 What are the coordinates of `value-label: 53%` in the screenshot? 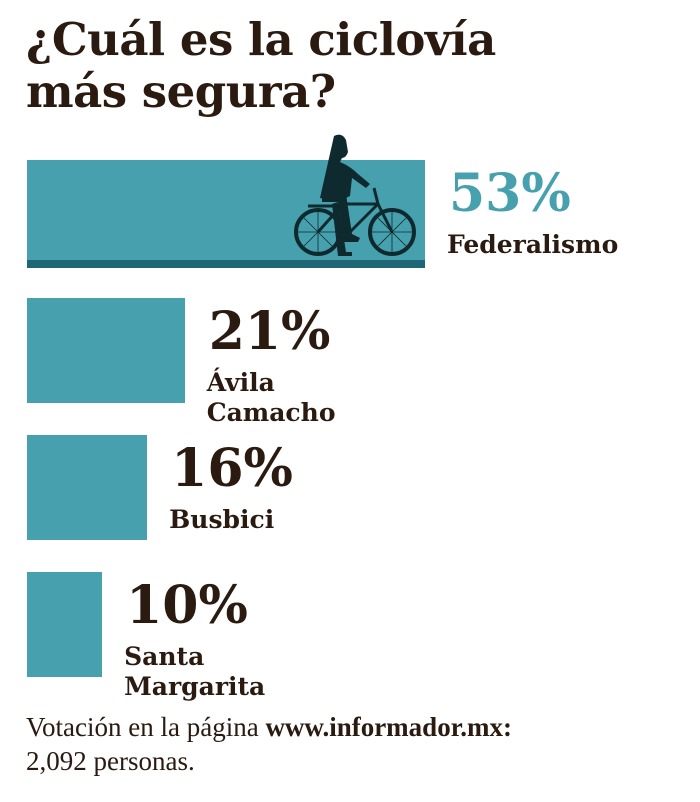 It's located at (510, 193).